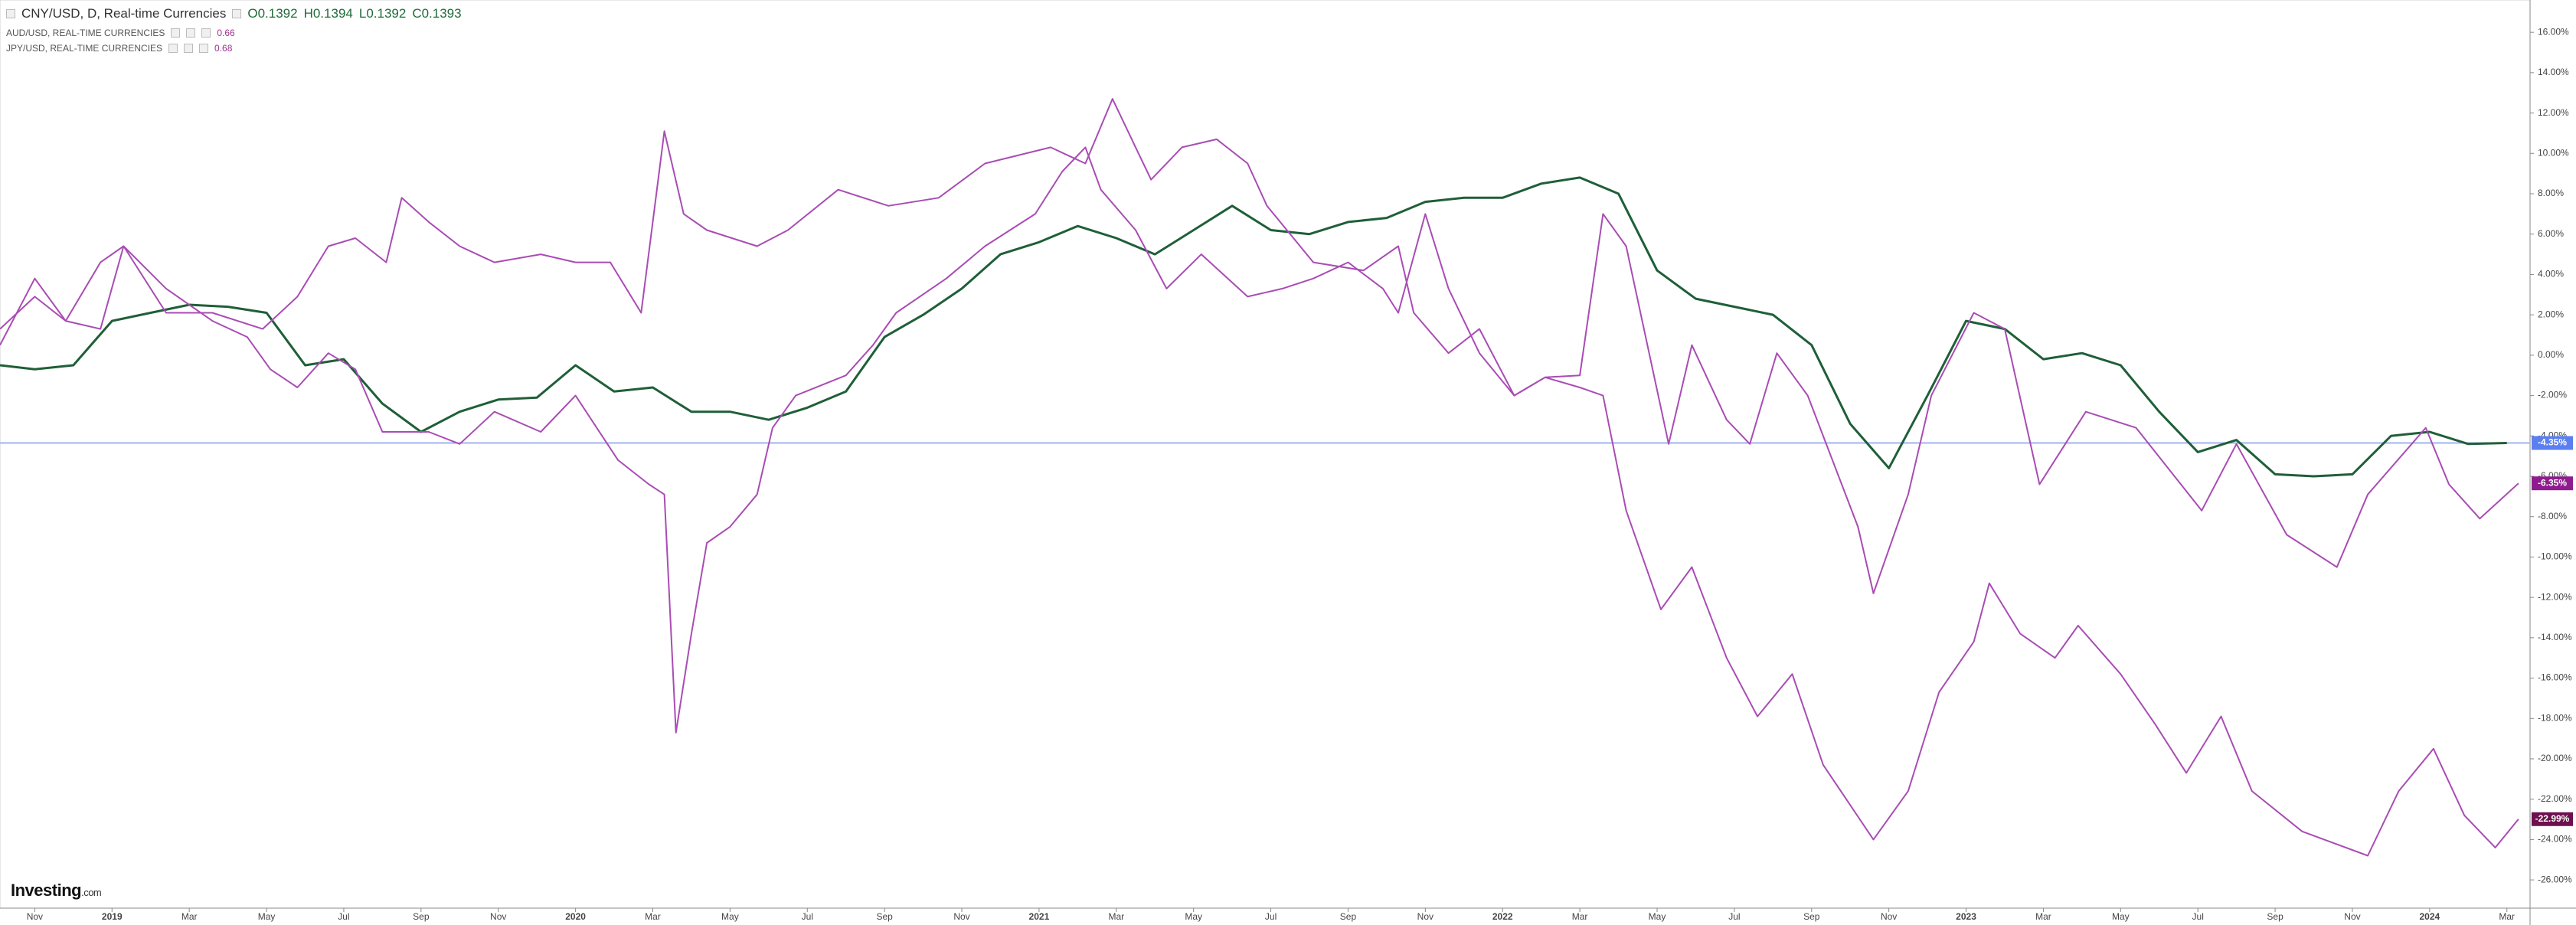  Describe the element at coordinates (382, 13) in the screenshot. I see `ohlc-low: L0.1392` at that location.